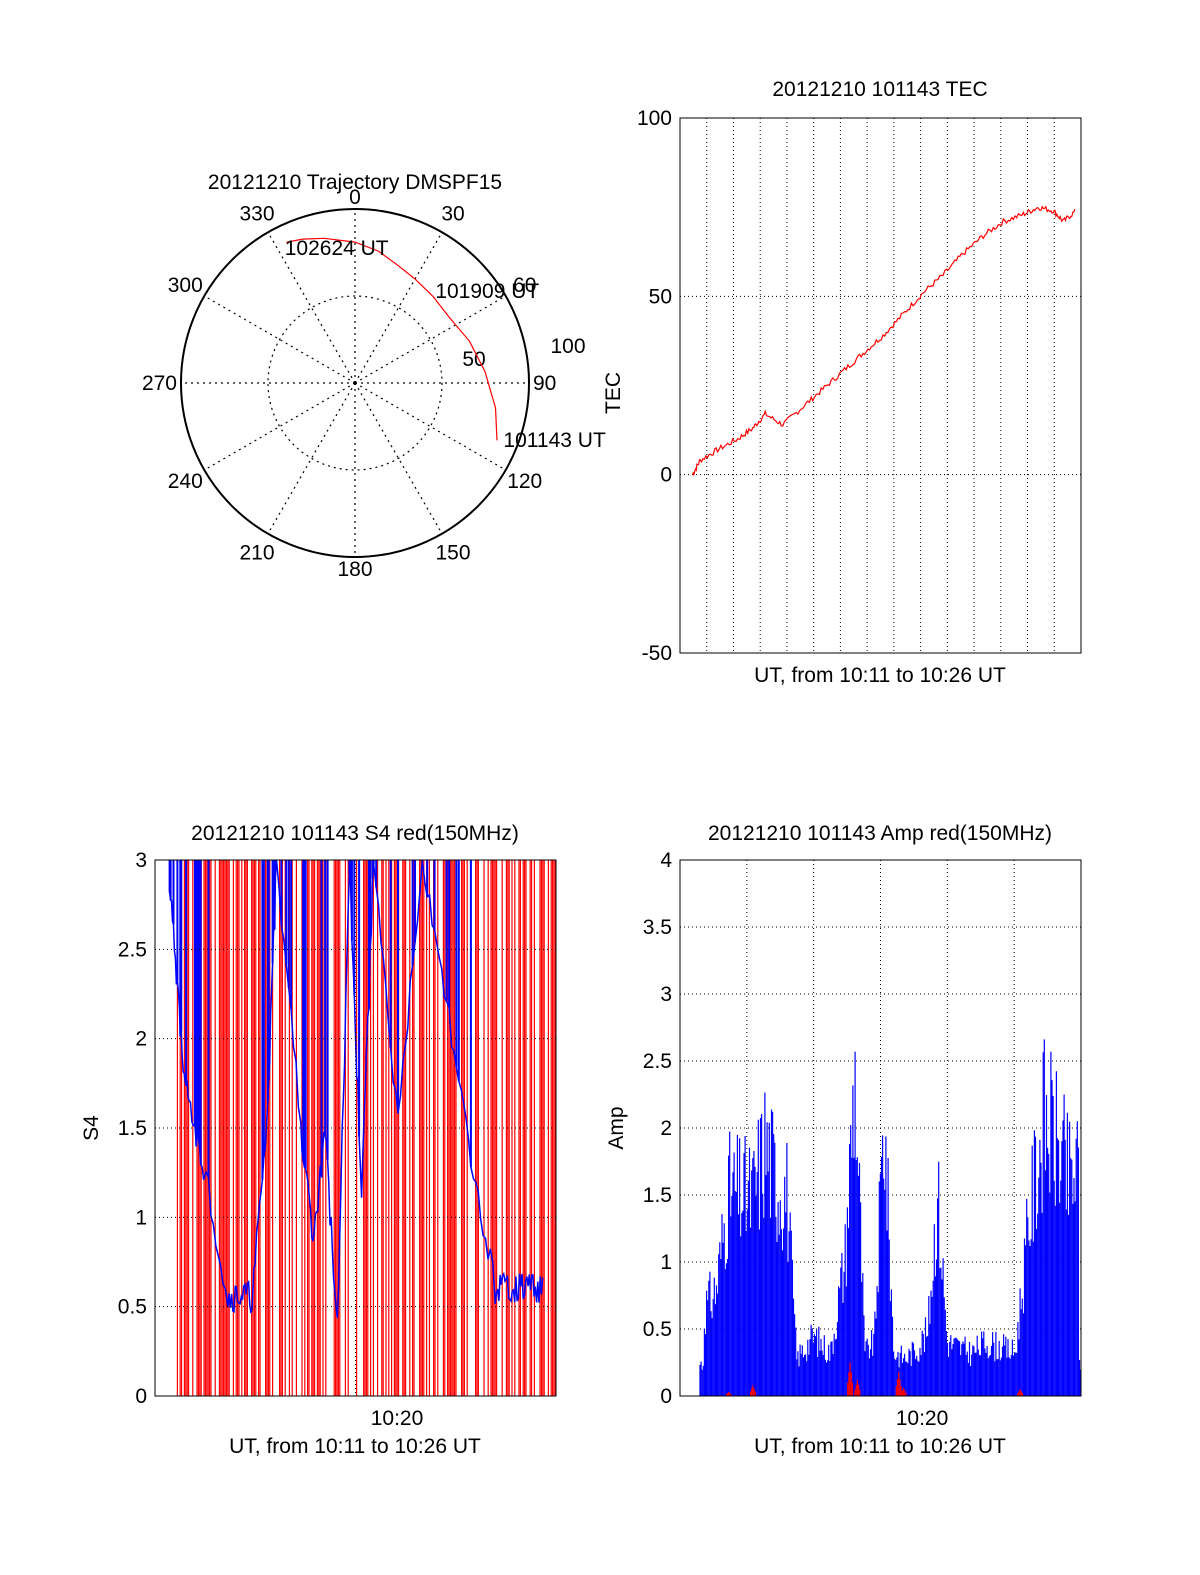 The height and width of the screenshot is (1575, 1200). What do you see at coordinates (159, 383) in the screenshot?
I see `polar-angle-label: 270` at bounding box center [159, 383].